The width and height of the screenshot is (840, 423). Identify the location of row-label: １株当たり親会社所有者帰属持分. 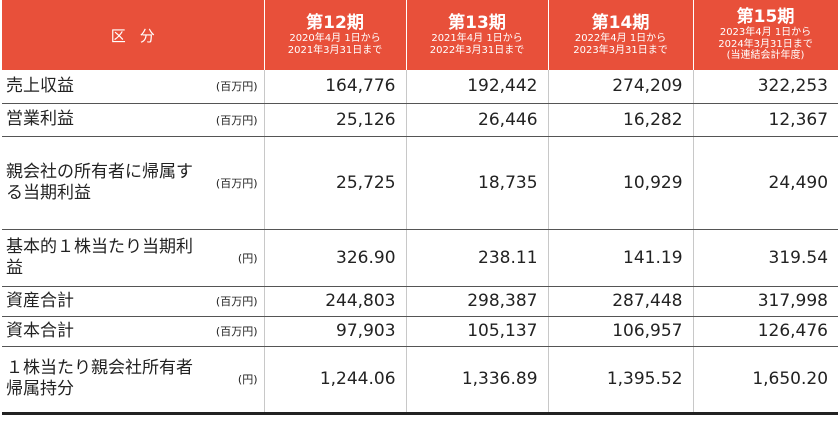
(102, 380).